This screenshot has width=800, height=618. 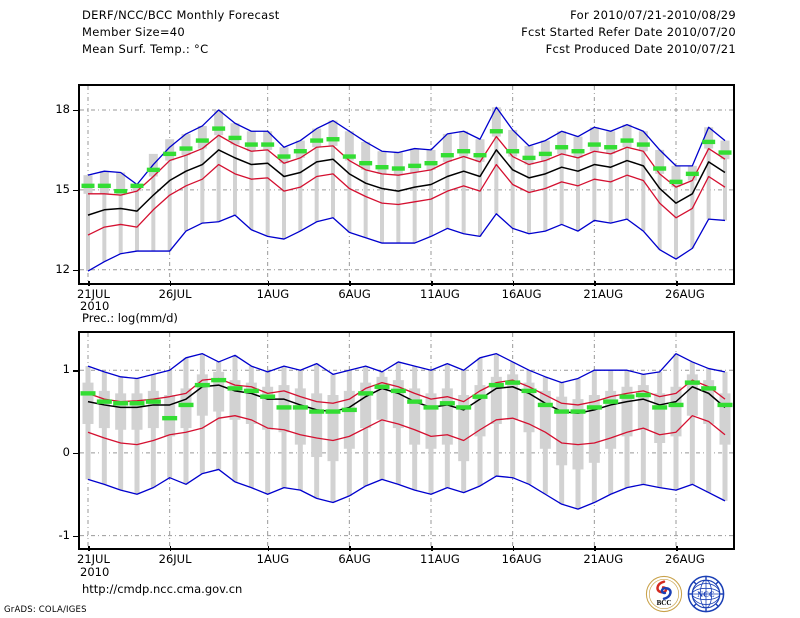 What do you see at coordinates (62, 268) in the screenshot?
I see `y-tick-label: 12` at bounding box center [62, 268].